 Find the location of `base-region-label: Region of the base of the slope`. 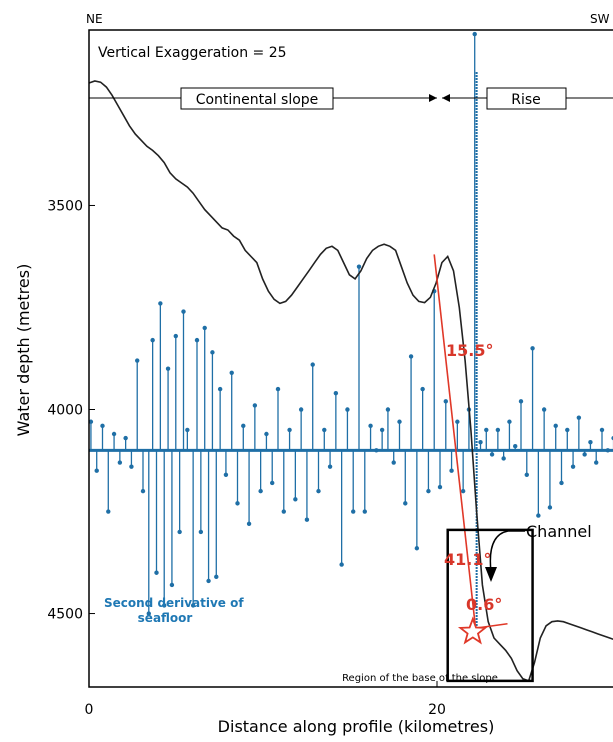

base-region-label: Region of the base of the slope is located at coordinates (420, 678).